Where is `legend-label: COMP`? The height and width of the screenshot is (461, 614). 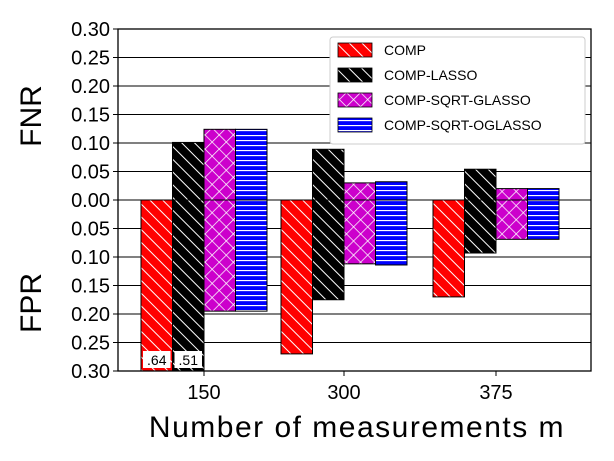 legend-label: COMP is located at coordinates (405, 50).